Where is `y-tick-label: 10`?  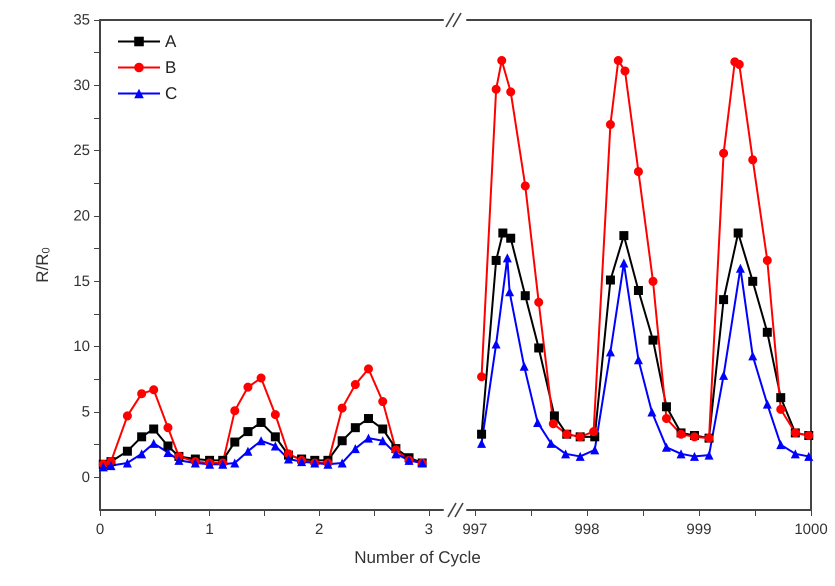
y-tick-label: 10 is located at coordinates (81, 347).